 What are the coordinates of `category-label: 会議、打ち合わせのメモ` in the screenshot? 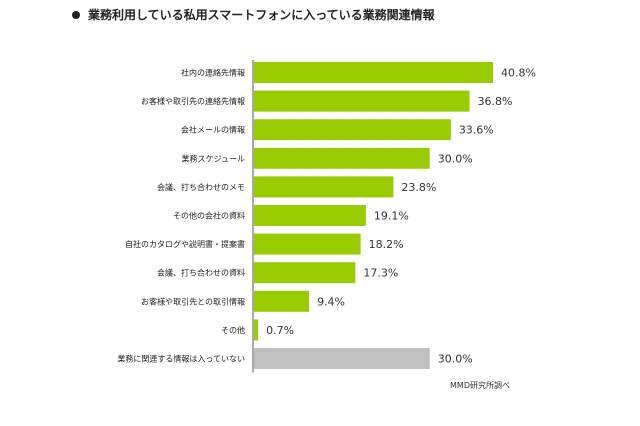 It's located at (201, 187).